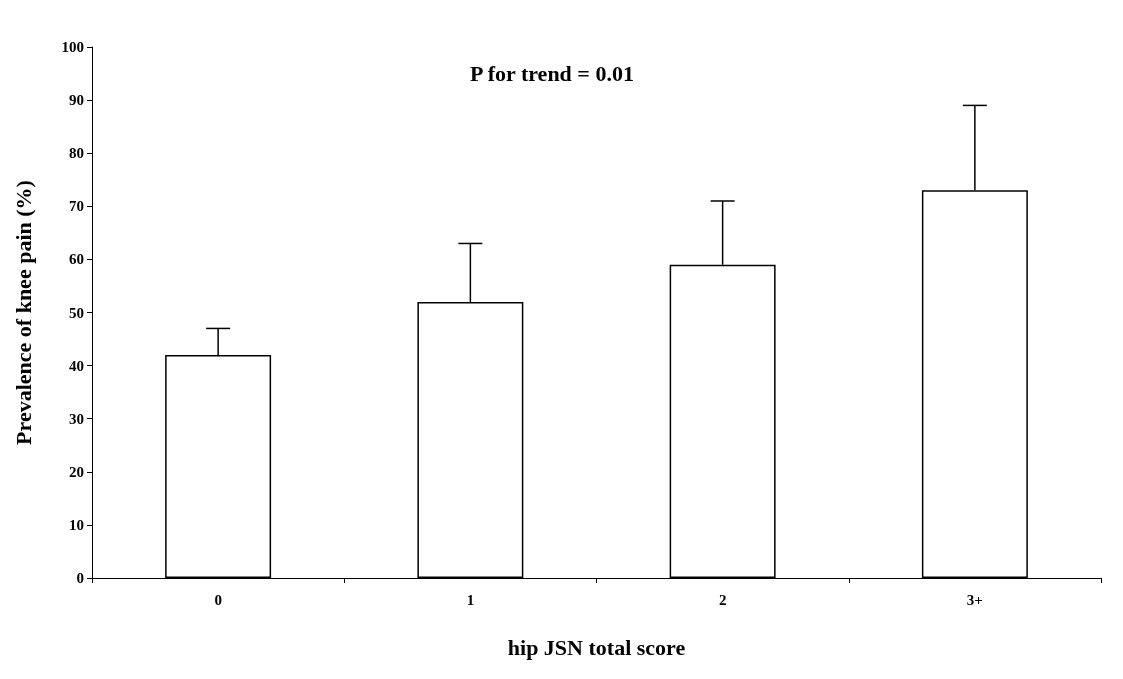  Describe the element at coordinates (76, 418) in the screenshot. I see `y-tick-label: 30` at that location.